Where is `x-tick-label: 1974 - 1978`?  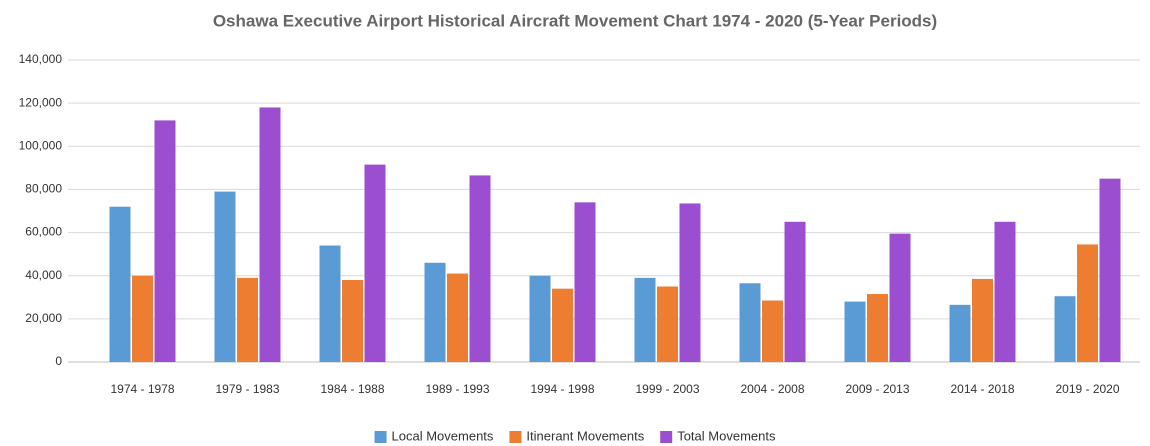 x-tick-label: 1974 - 1978 is located at coordinates (142, 389).